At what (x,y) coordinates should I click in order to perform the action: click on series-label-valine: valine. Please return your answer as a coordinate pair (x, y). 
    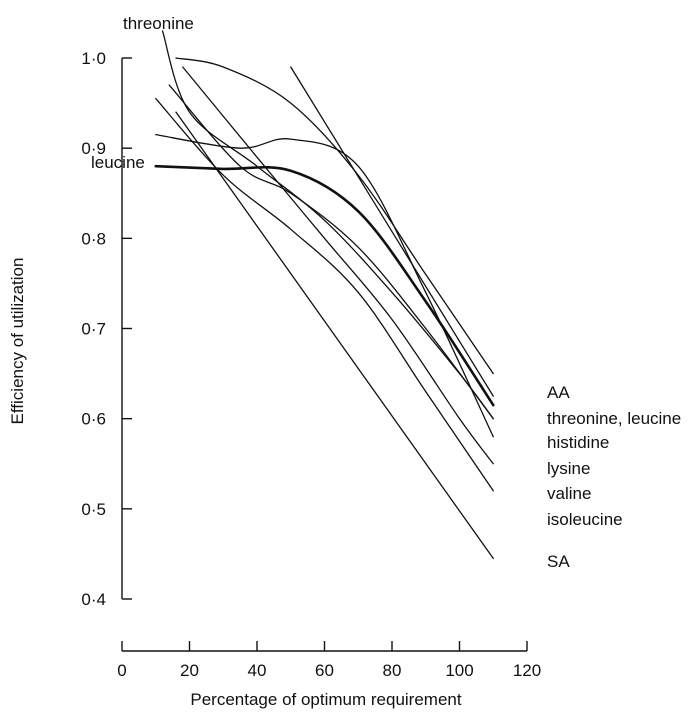
    Looking at the image, I should click on (569, 493).